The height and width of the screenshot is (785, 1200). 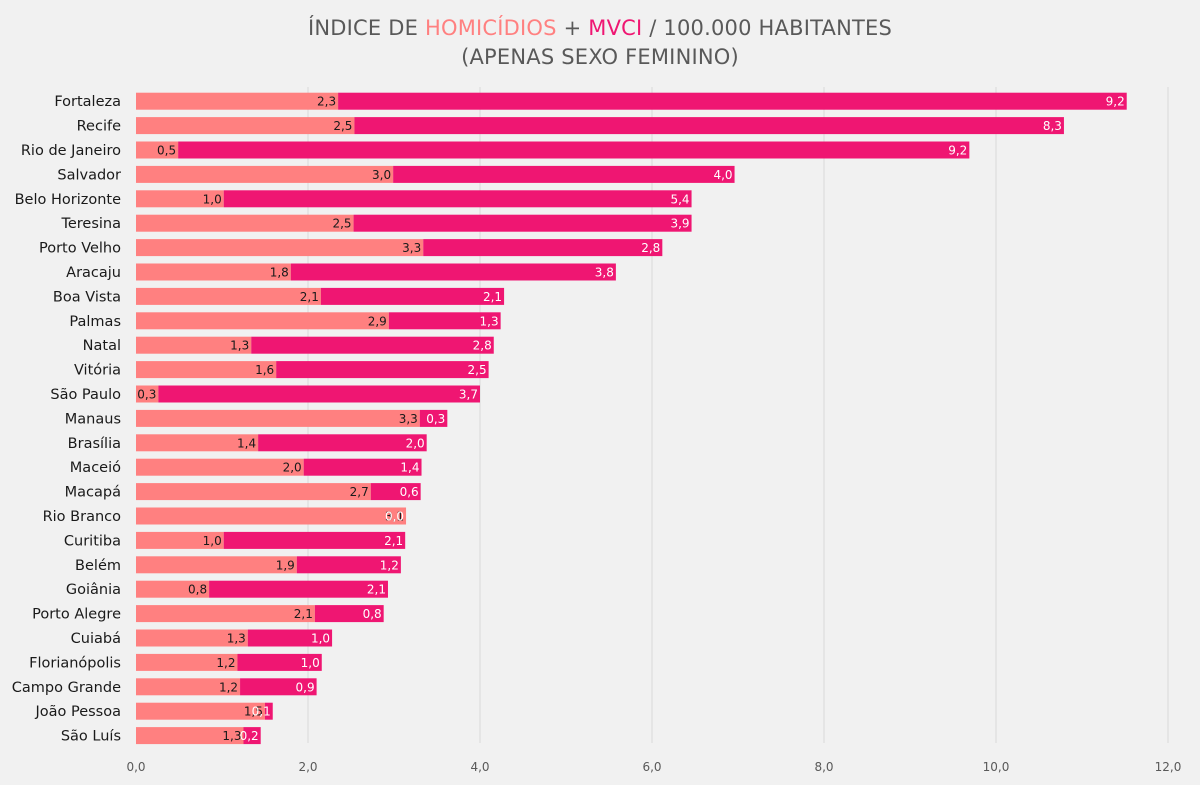 What do you see at coordinates (409, 492) in the screenshot?
I see `value-label-mvci: 0,6` at bounding box center [409, 492].